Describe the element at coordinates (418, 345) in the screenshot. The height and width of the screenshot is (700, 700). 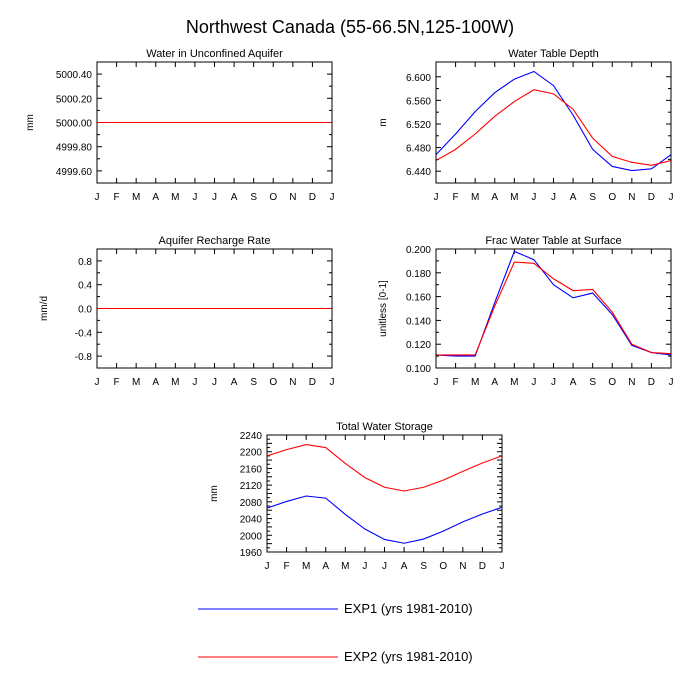
I see `y-tick-label: 0.120` at that location.